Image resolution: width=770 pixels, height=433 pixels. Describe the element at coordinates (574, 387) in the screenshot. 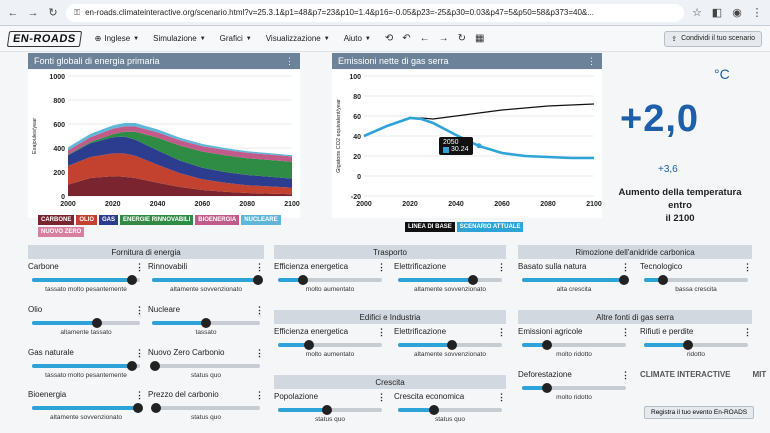

I see `slider-deforestazione: Deforestazione ⋮ molto ridotto` at that location.